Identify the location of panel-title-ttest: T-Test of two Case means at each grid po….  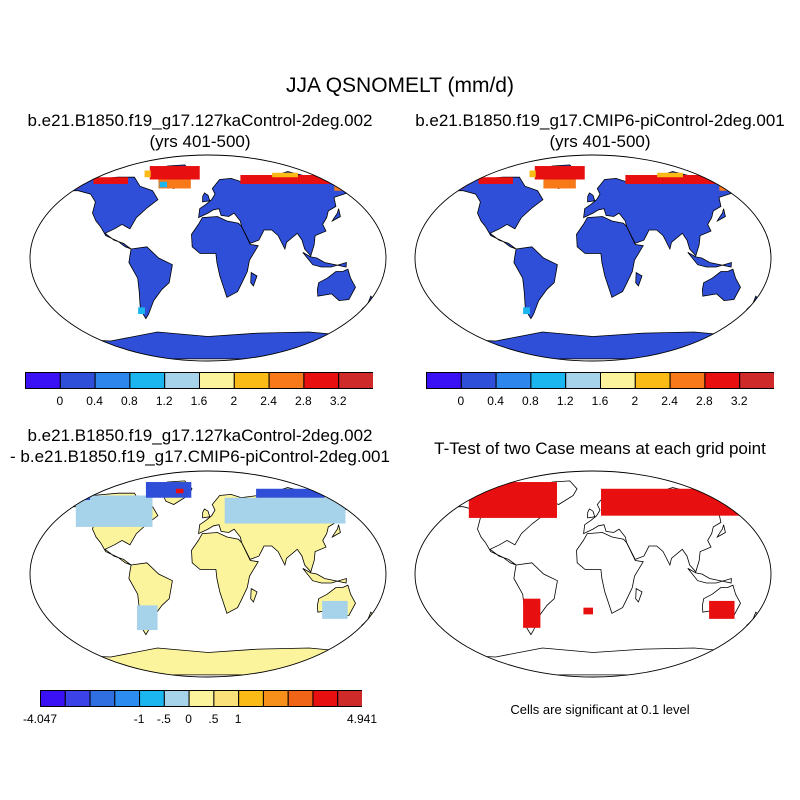
(600, 448).